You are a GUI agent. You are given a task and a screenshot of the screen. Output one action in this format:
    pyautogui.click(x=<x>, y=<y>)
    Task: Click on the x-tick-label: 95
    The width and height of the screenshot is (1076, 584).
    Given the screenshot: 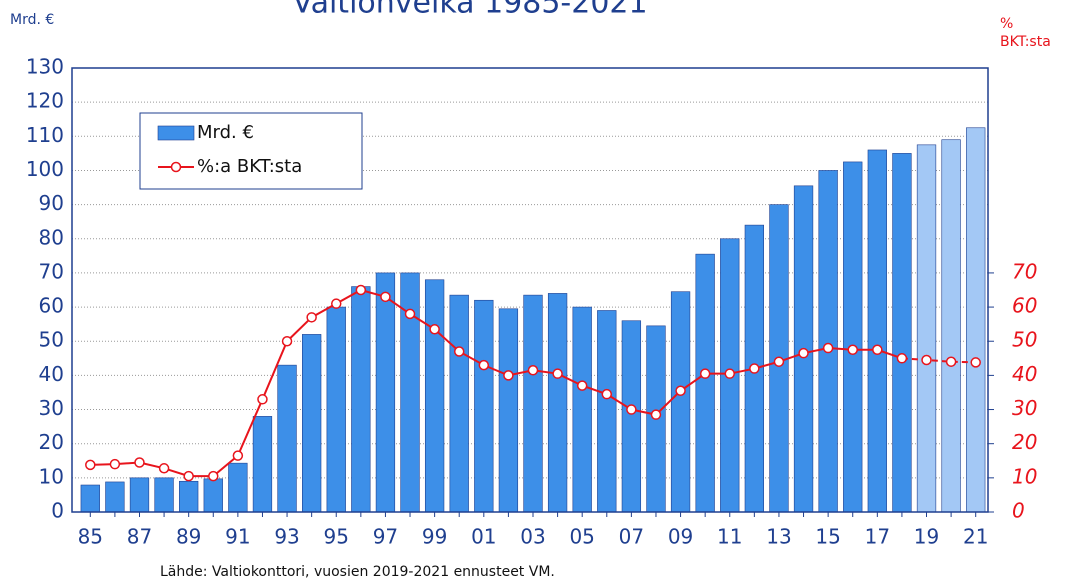 What is the action you would take?
    pyautogui.click(x=336, y=537)
    